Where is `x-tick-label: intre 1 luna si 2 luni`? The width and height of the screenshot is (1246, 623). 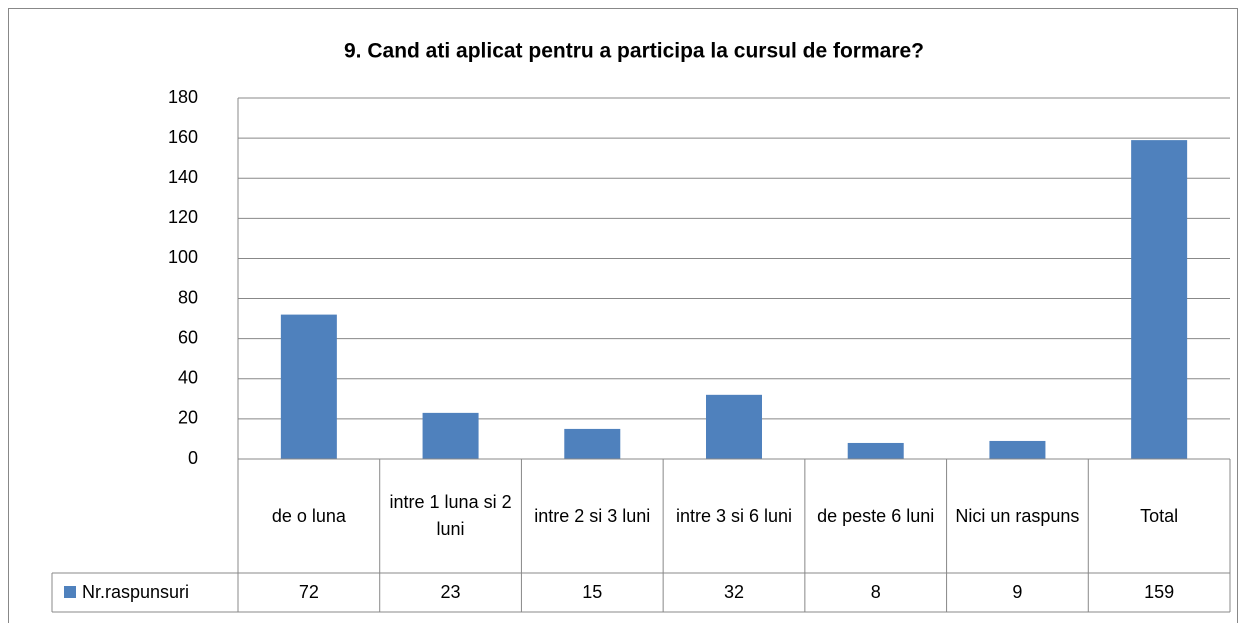
x-tick-label: intre 1 luna si 2 luni is located at coordinates (450, 515).